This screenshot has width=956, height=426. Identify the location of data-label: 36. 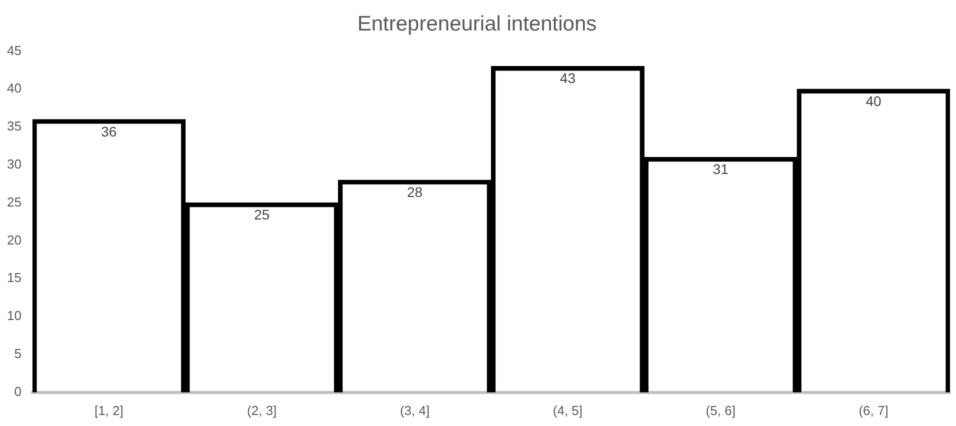
(109, 131).